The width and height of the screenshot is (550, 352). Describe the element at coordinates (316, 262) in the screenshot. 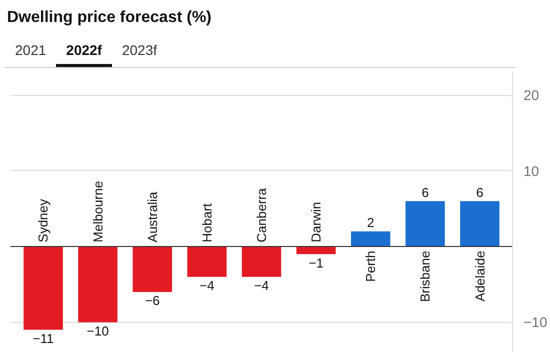

I see `data-label: −1` at that location.